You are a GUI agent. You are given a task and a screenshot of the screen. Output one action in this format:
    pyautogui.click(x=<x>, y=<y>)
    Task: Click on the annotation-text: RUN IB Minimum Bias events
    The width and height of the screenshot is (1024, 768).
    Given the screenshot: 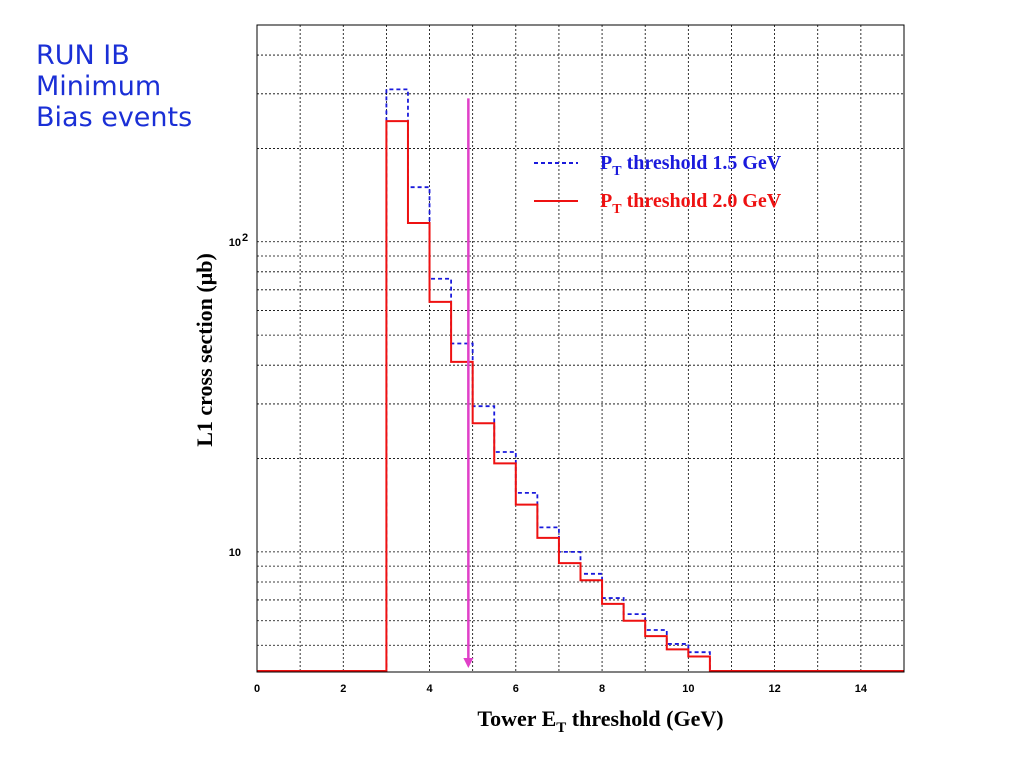 What is the action you would take?
    pyautogui.click(x=114, y=86)
    